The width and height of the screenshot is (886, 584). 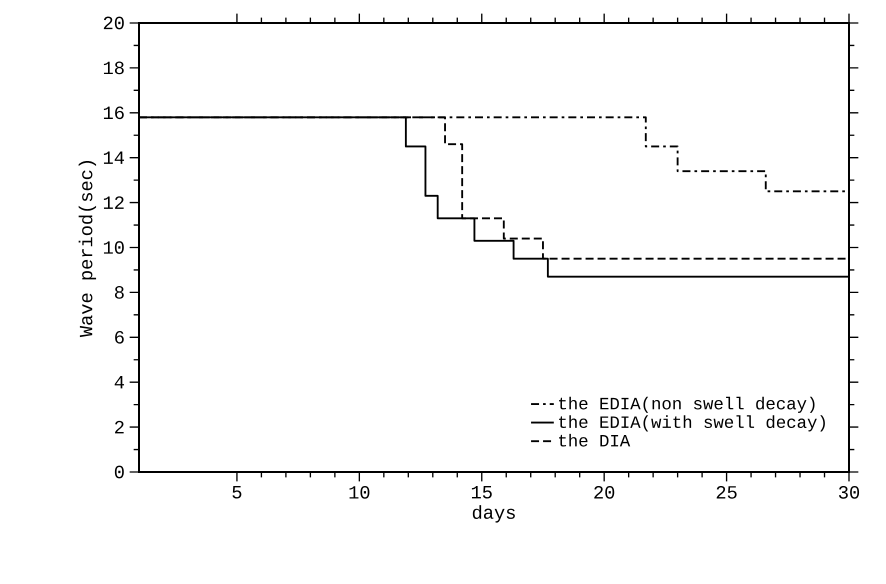 I want to click on x-tick-label: 5, so click(x=237, y=492).